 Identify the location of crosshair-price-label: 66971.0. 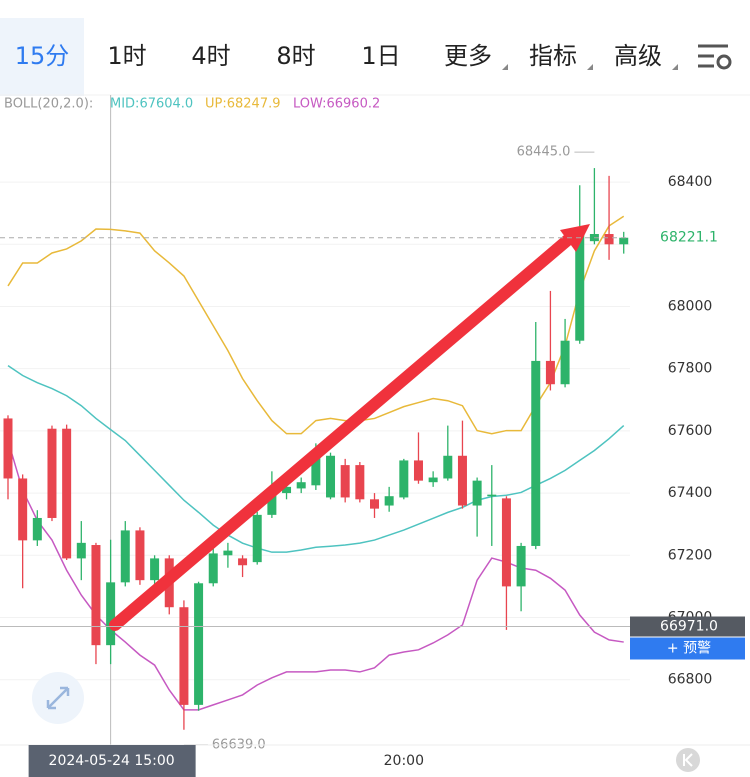
(689, 627).